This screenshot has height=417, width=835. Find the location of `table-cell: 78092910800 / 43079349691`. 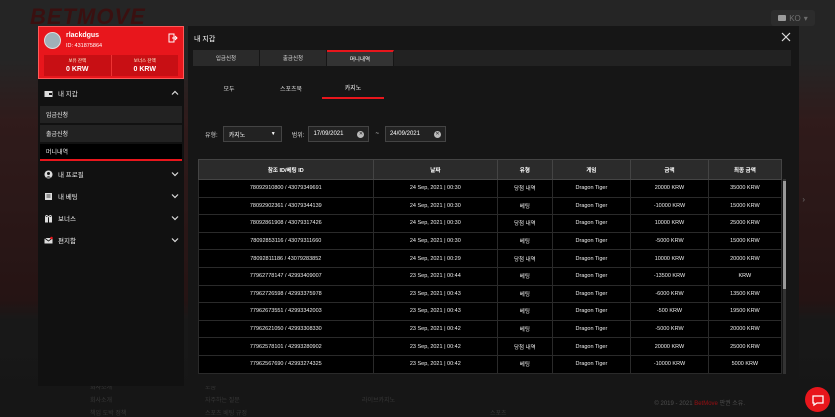

table-cell: 78092910800 / 43079349691 is located at coordinates (286, 188).